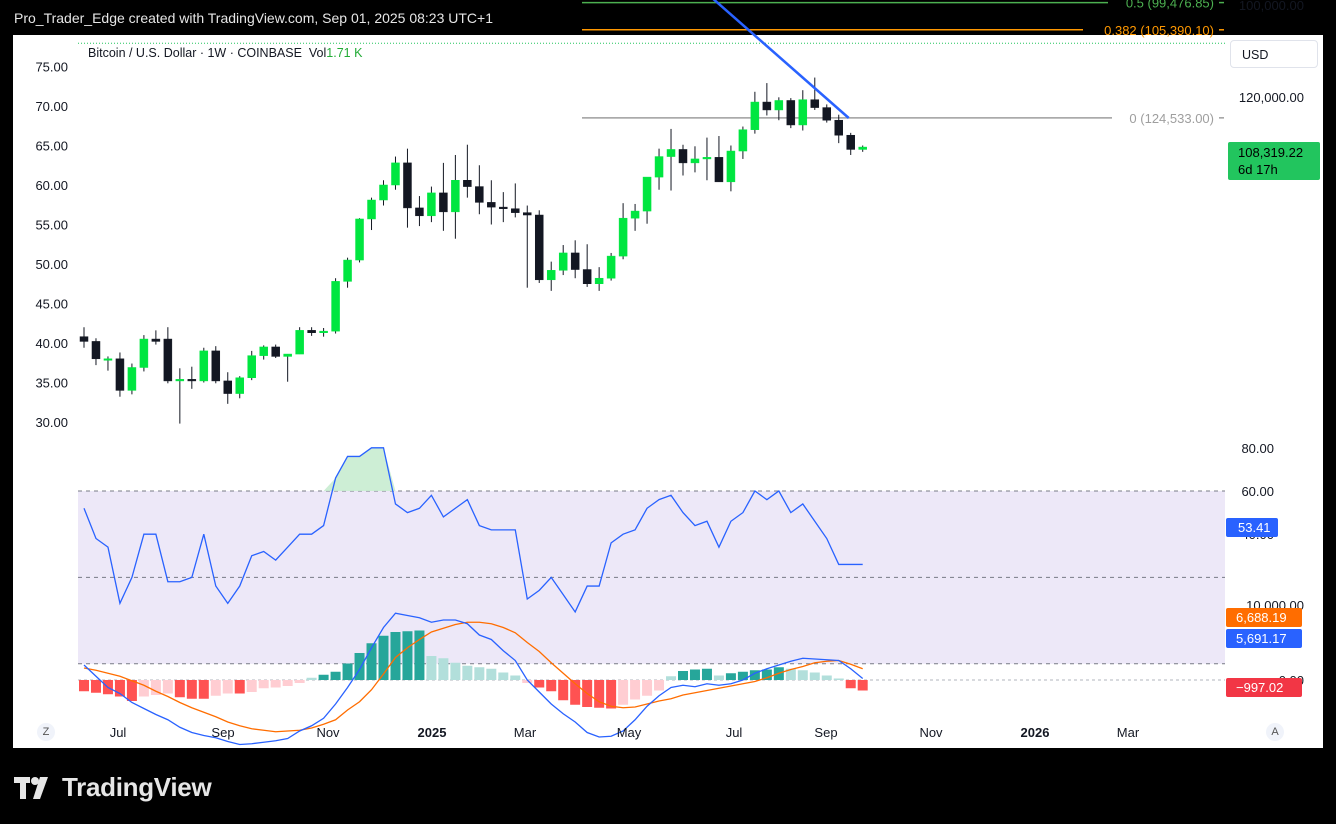 The image size is (1336, 824). Describe the element at coordinates (137, 787) in the screenshot. I see `brand-name: TradingView` at that location.